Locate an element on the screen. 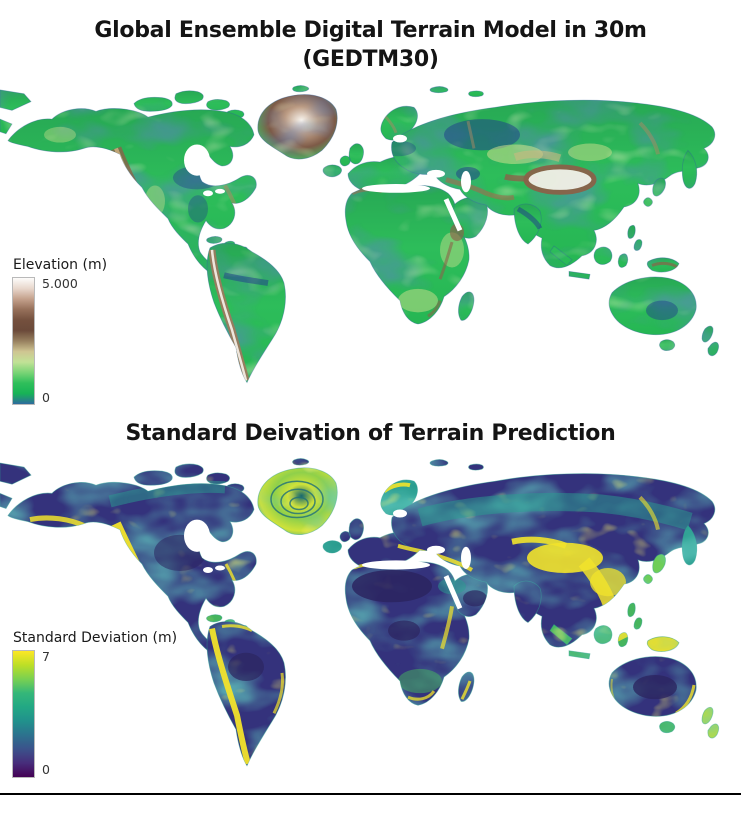 The image size is (741, 819). stddev-legend-title: Standard Deviation (m) is located at coordinates (95, 637).